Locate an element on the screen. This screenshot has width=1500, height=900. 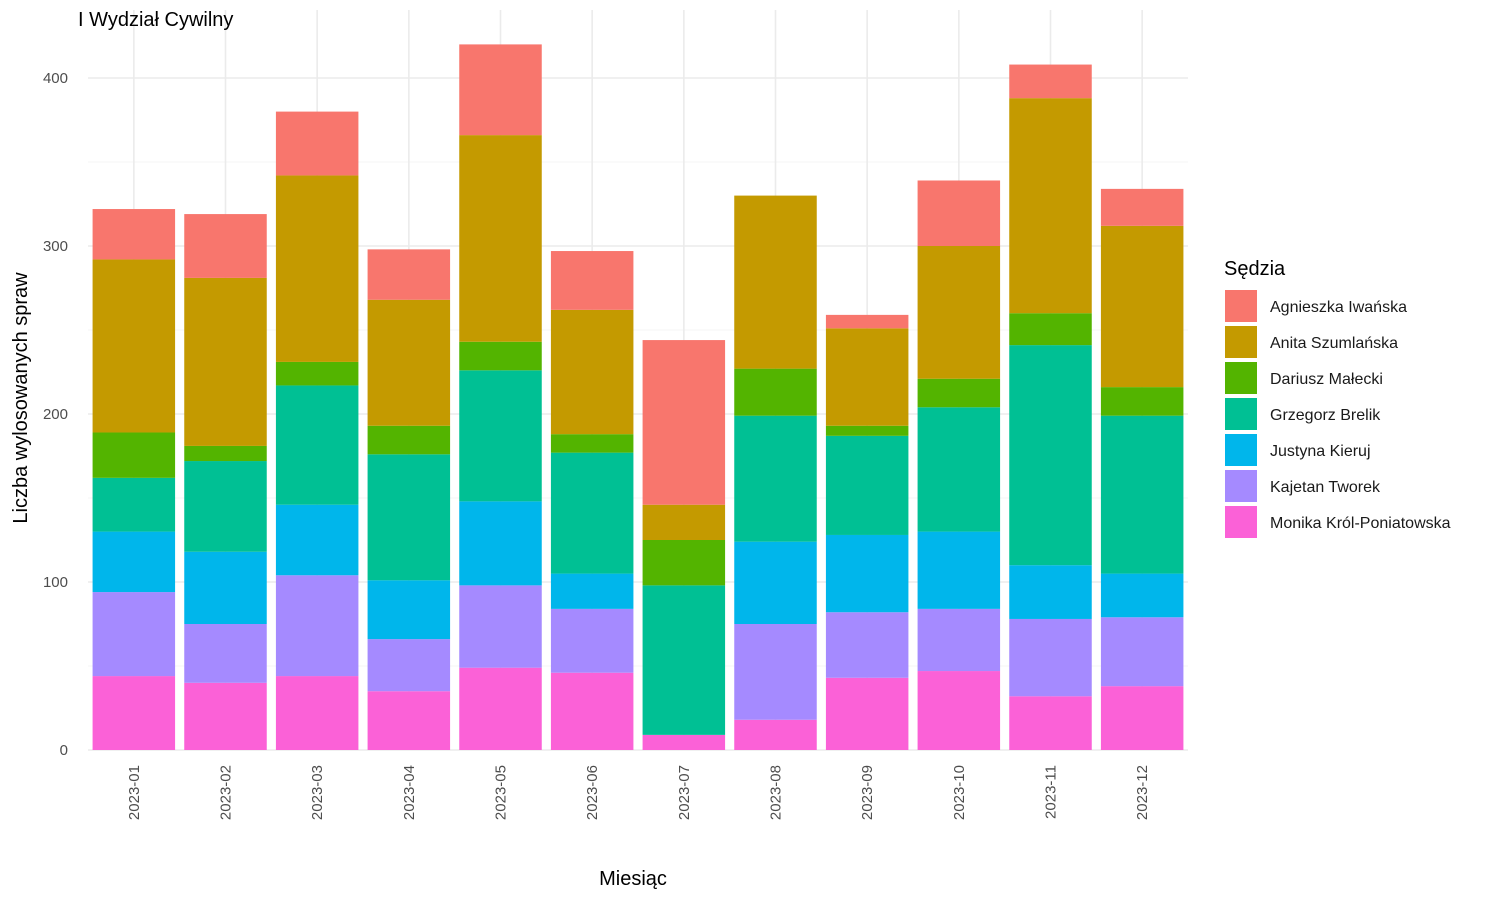
bar-segment: Agnieszka Iwańska 2023-06: 35 is located at coordinates (592, 280).